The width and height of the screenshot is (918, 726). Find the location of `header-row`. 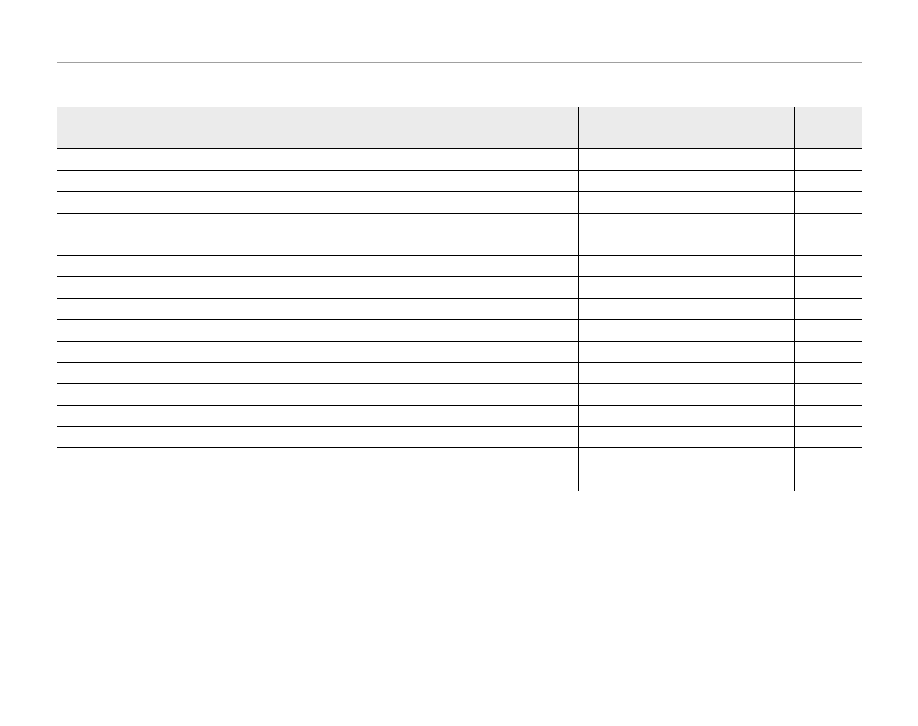

header-row is located at coordinates (459, 128).